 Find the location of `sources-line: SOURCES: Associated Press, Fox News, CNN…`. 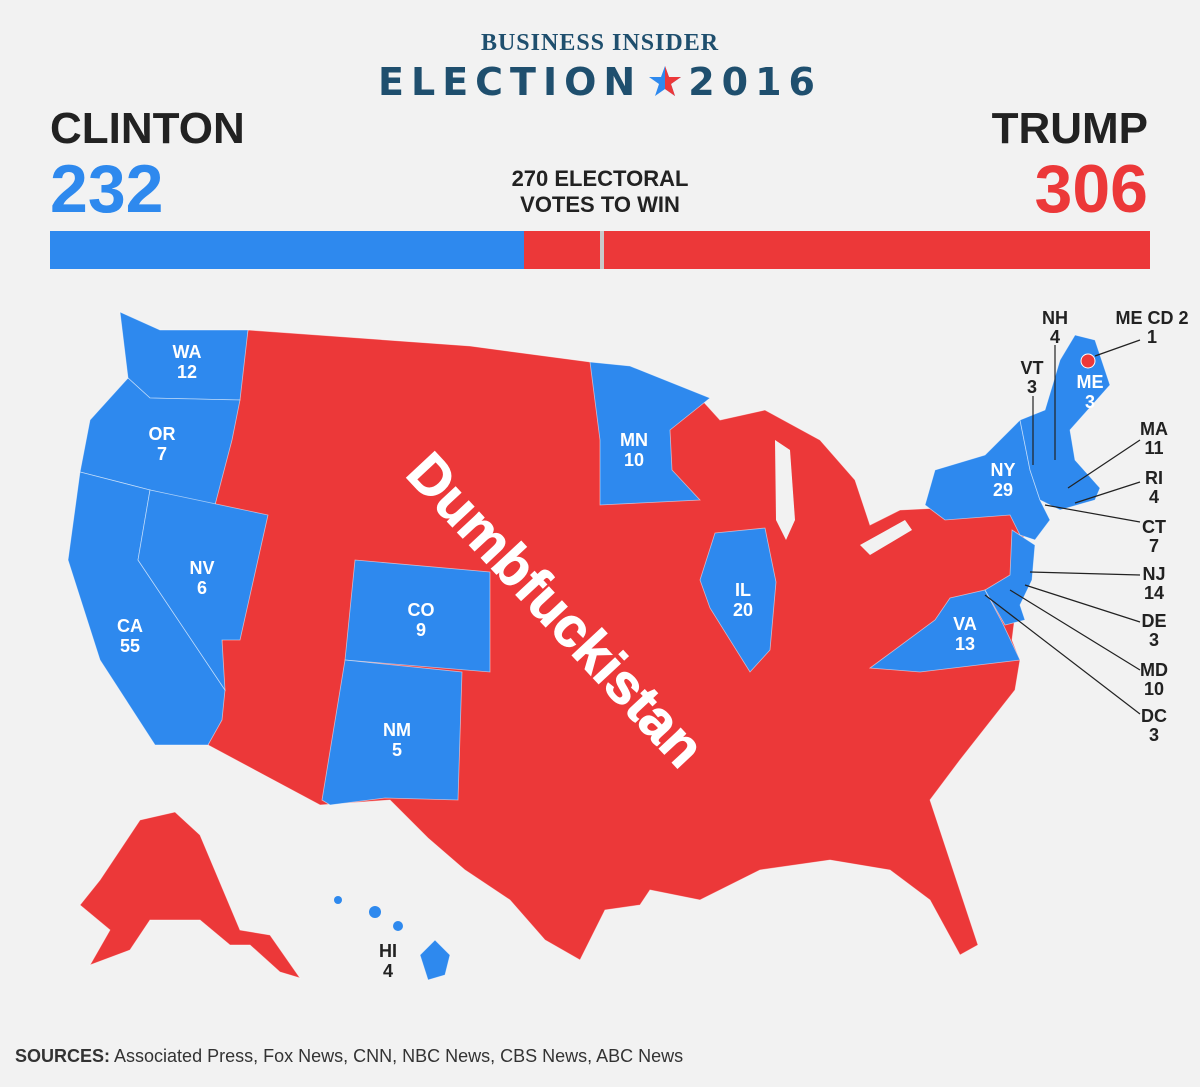

sources-line: SOURCES: Associated Press, Fox News, CNN… is located at coordinates (349, 1056).